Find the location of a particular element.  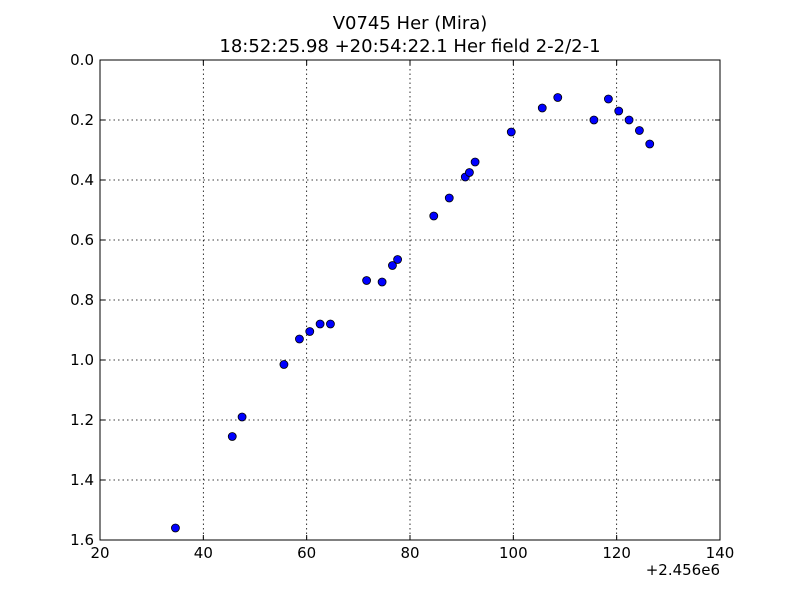

x-tick-label: 100 is located at coordinates (513, 553).